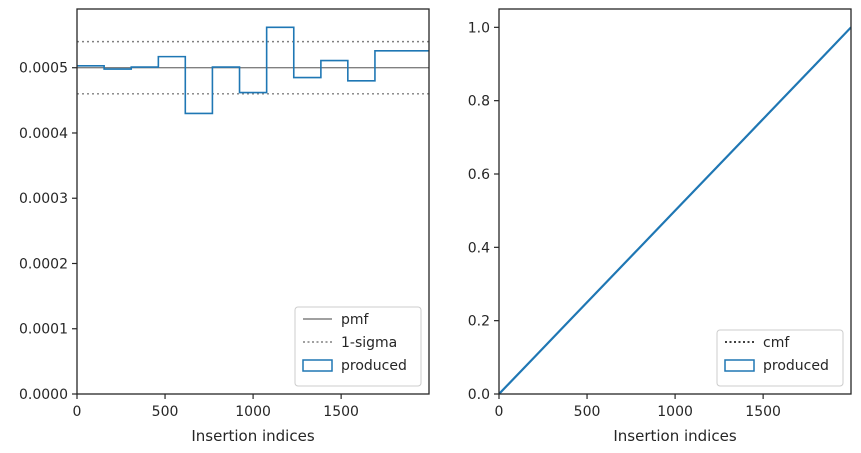  I want to click on y-tick-label: 1.0, so click(479, 28).